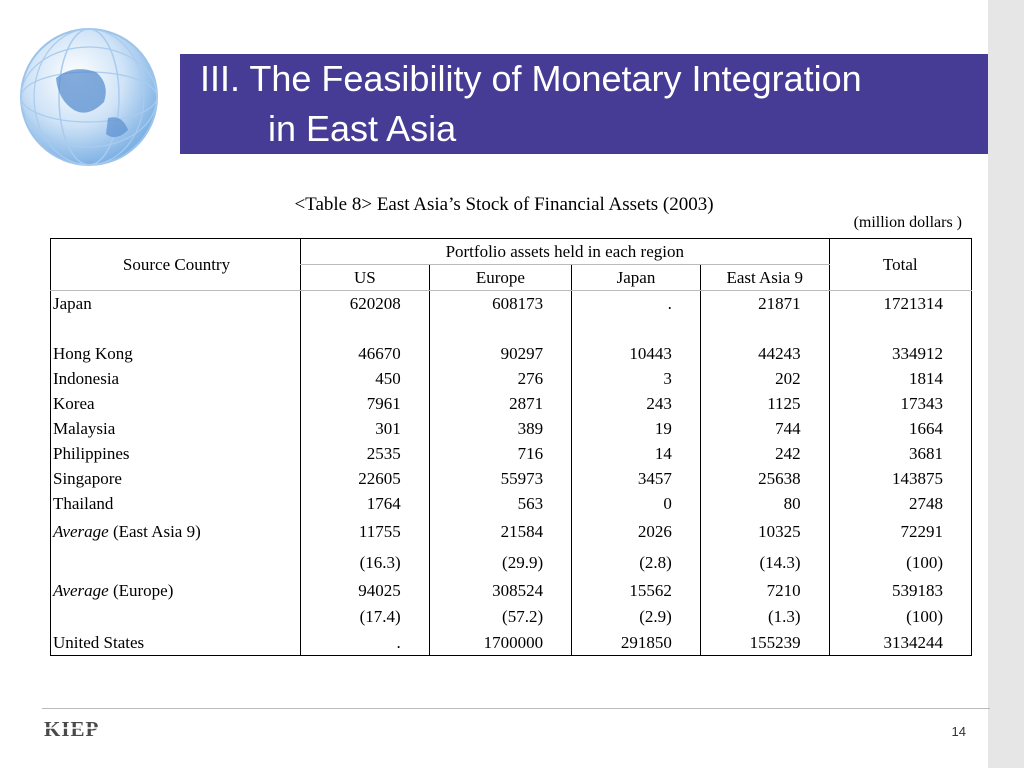 This screenshot has height=768, width=1024. I want to click on cell: 17343, so click(900, 403).